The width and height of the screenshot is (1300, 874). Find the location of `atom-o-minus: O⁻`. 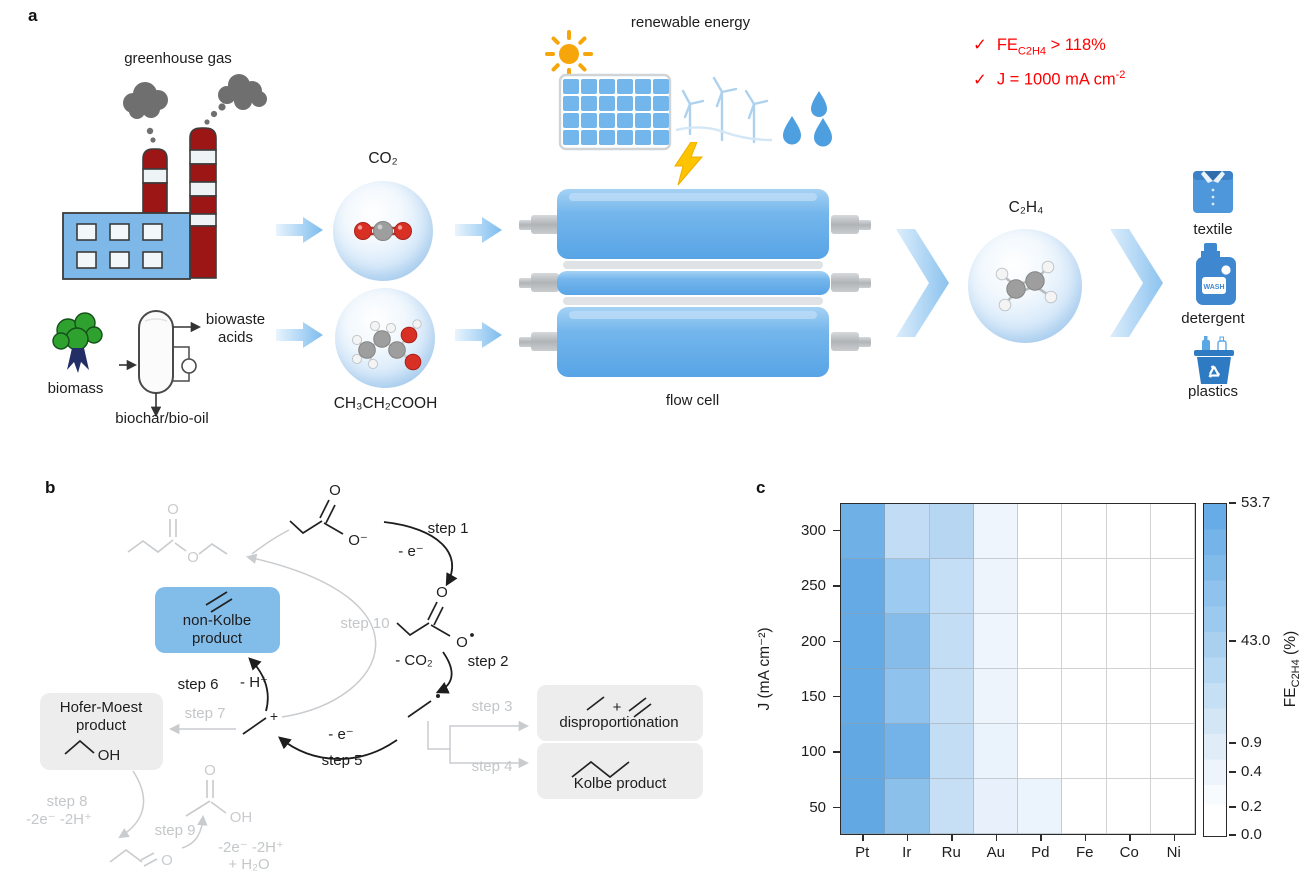

atom-o-minus: O⁻ is located at coordinates (358, 540).